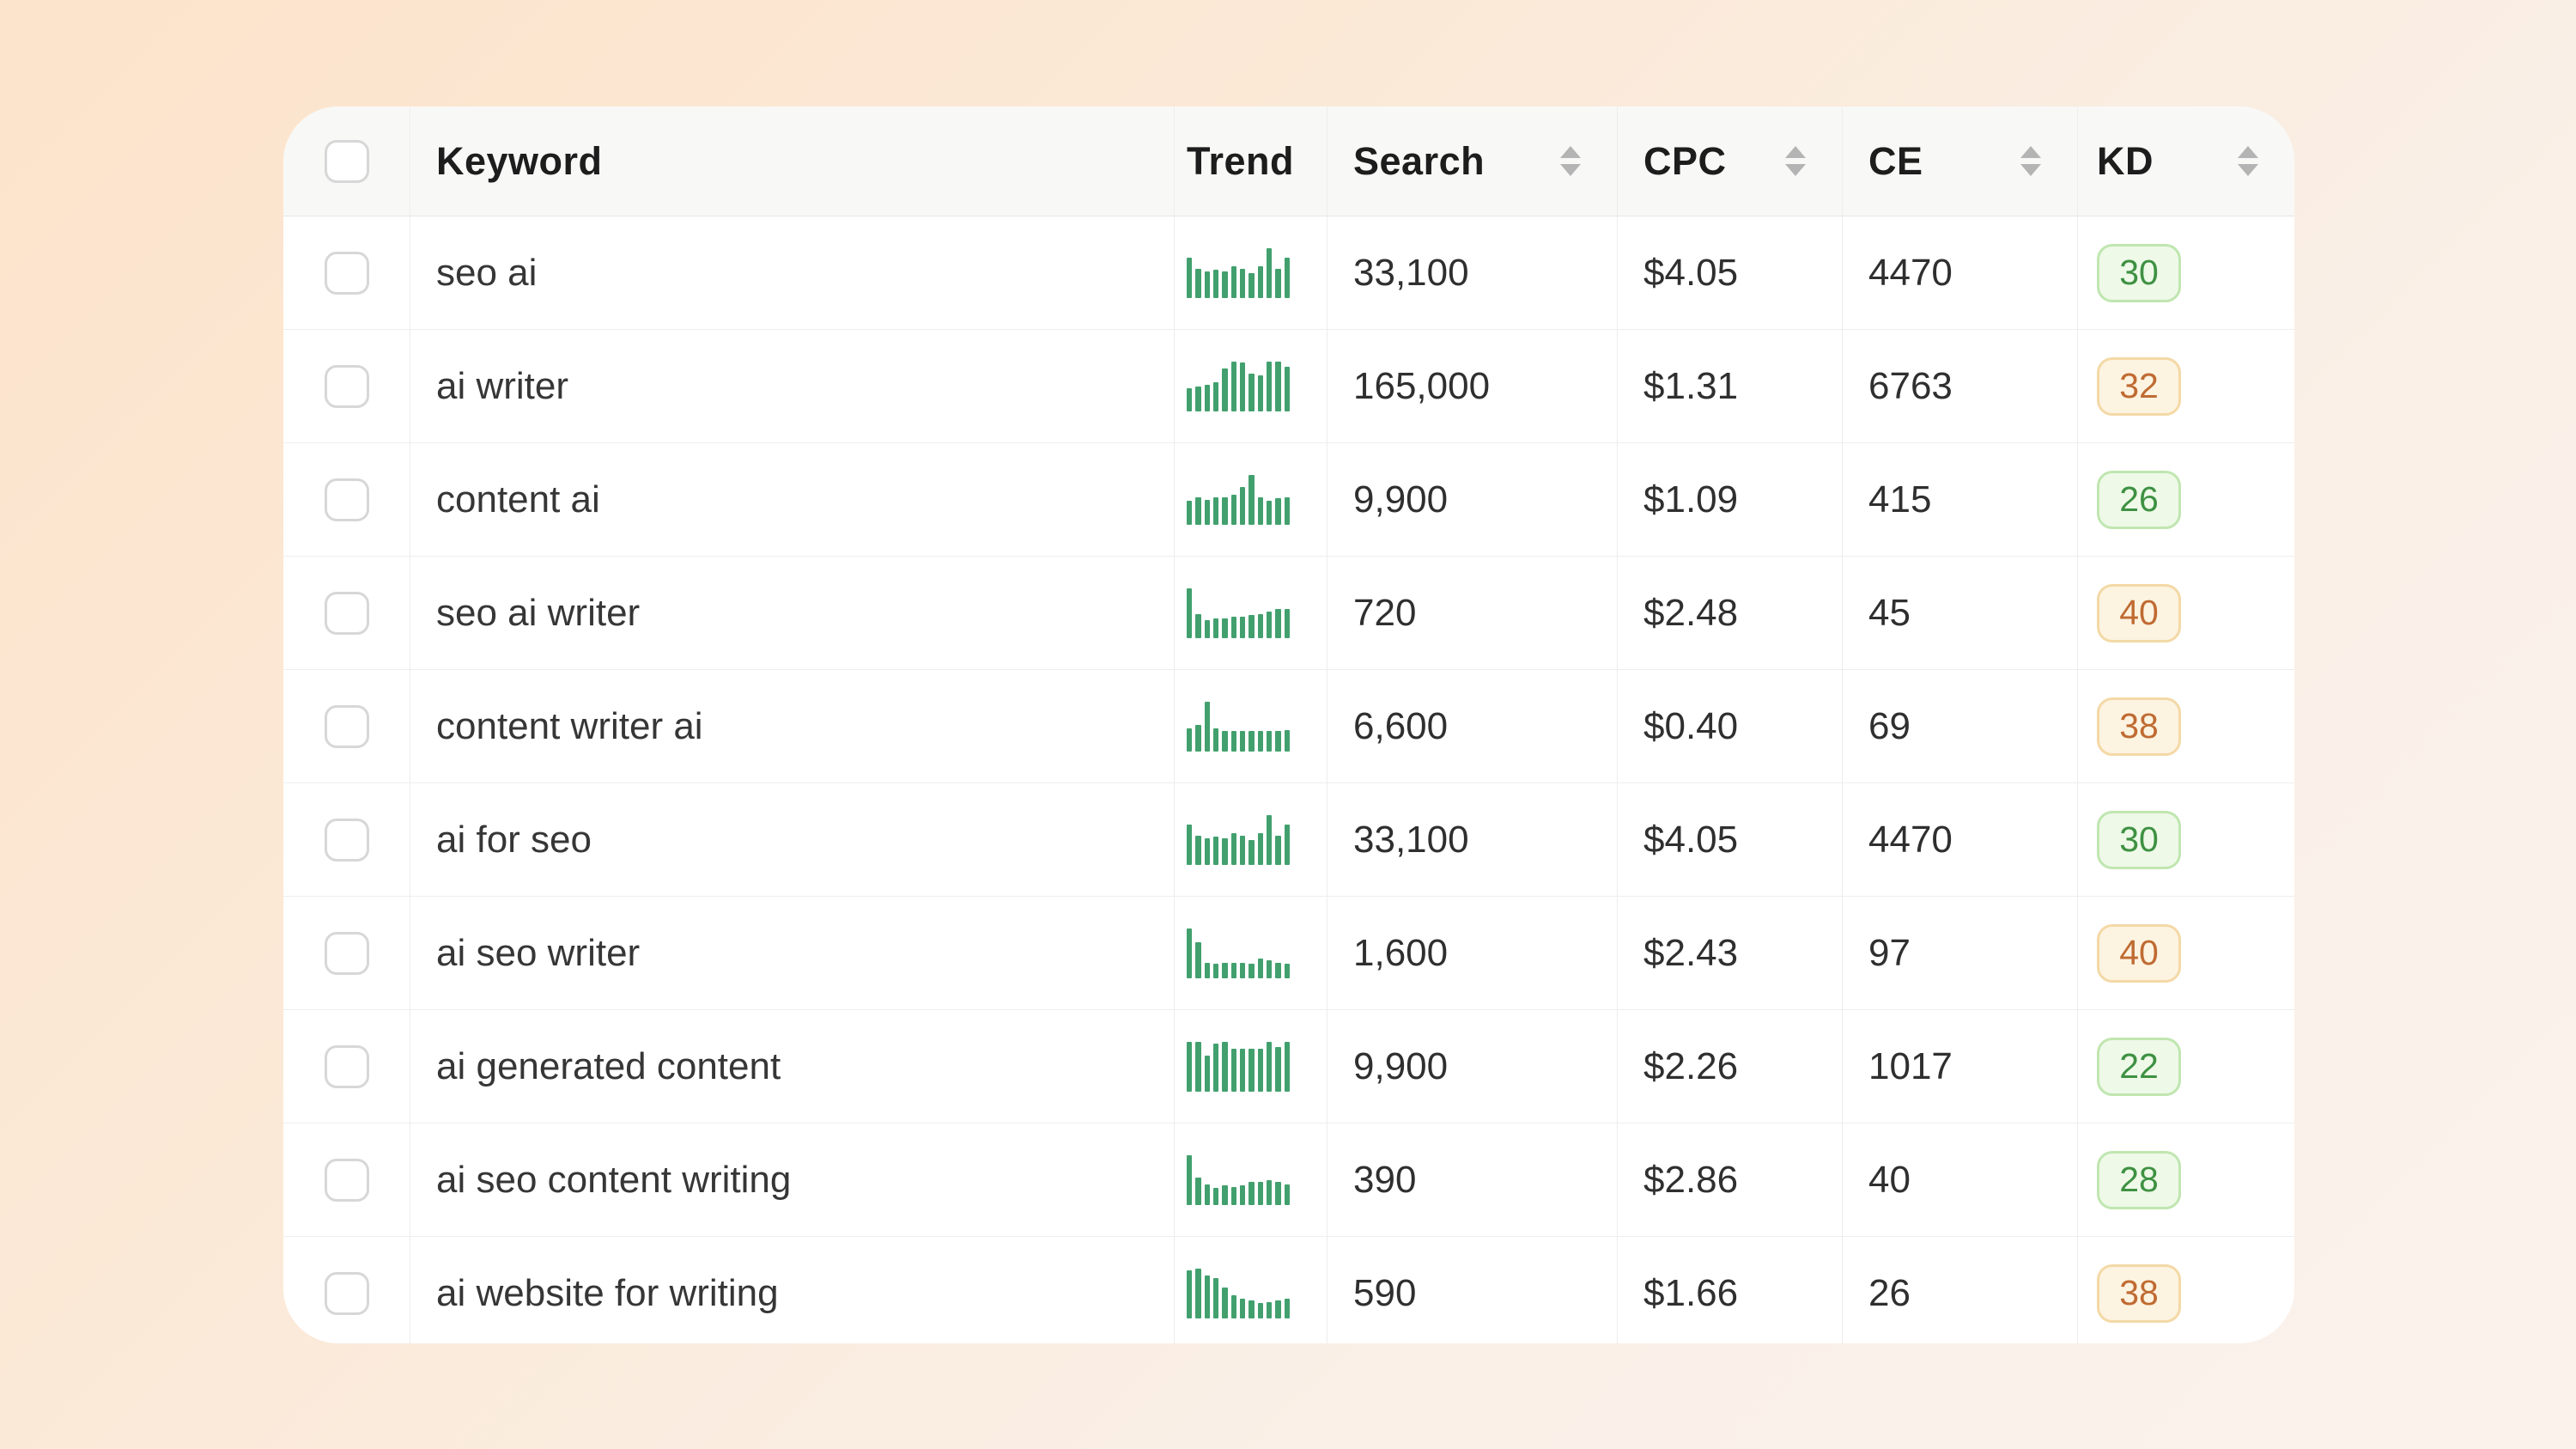  What do you see at coordinates (1730, 161) in the screenshot?
I see `header-cpc: CPC` at bounding box center [1730, 161].